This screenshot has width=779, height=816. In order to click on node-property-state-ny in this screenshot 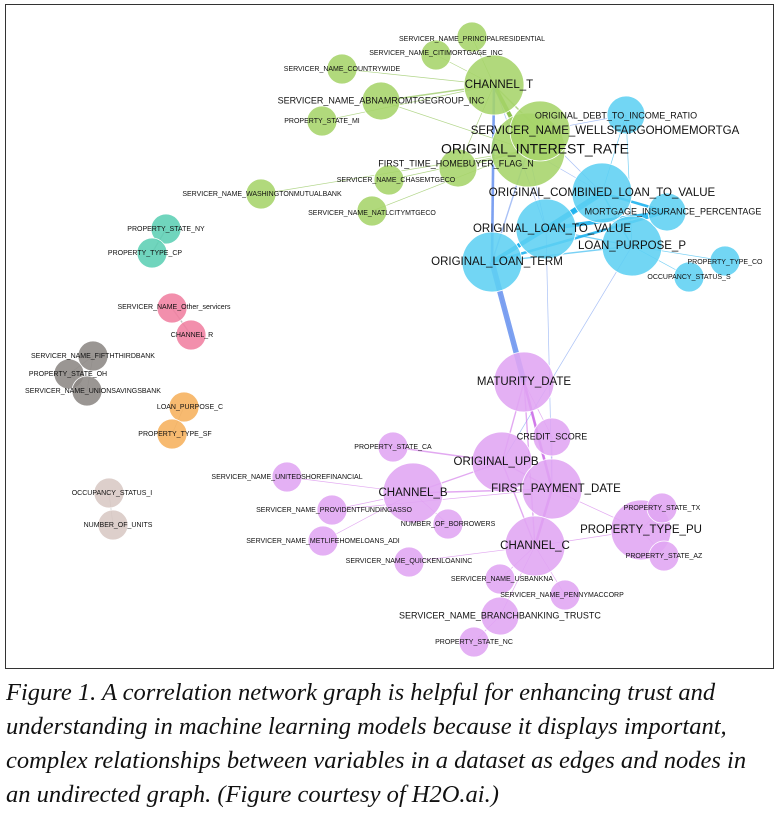, I will do `click(166, 229)`.